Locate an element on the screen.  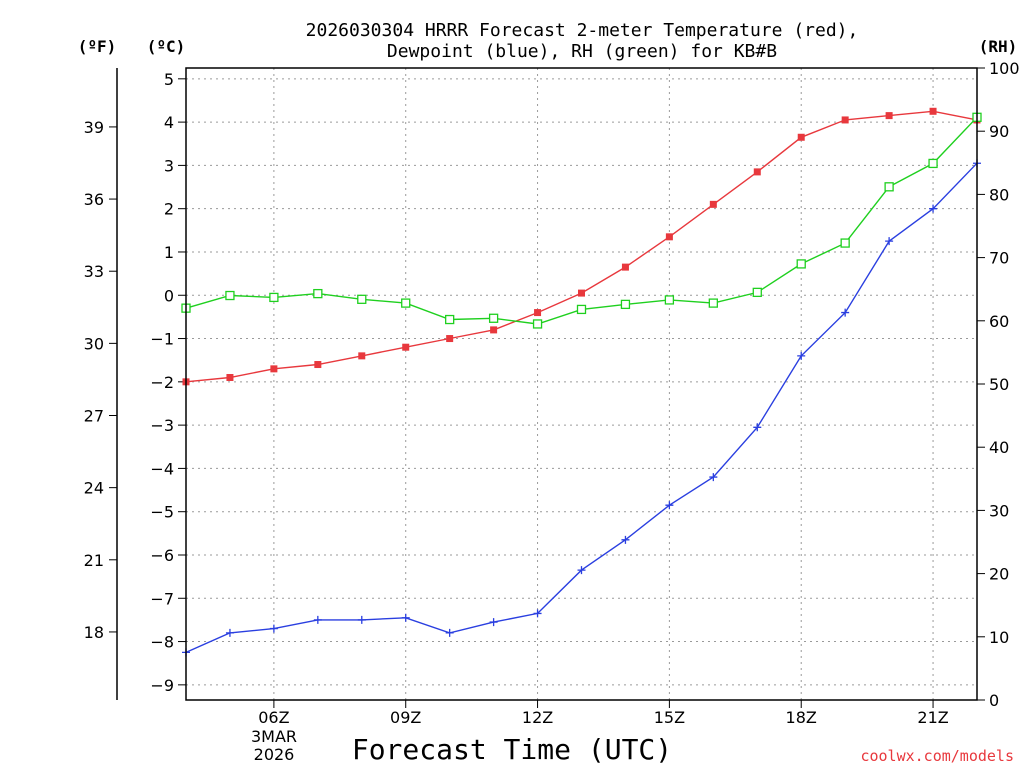
fahrenheit-tick-label: 30 is located at coordinates (94, 343).